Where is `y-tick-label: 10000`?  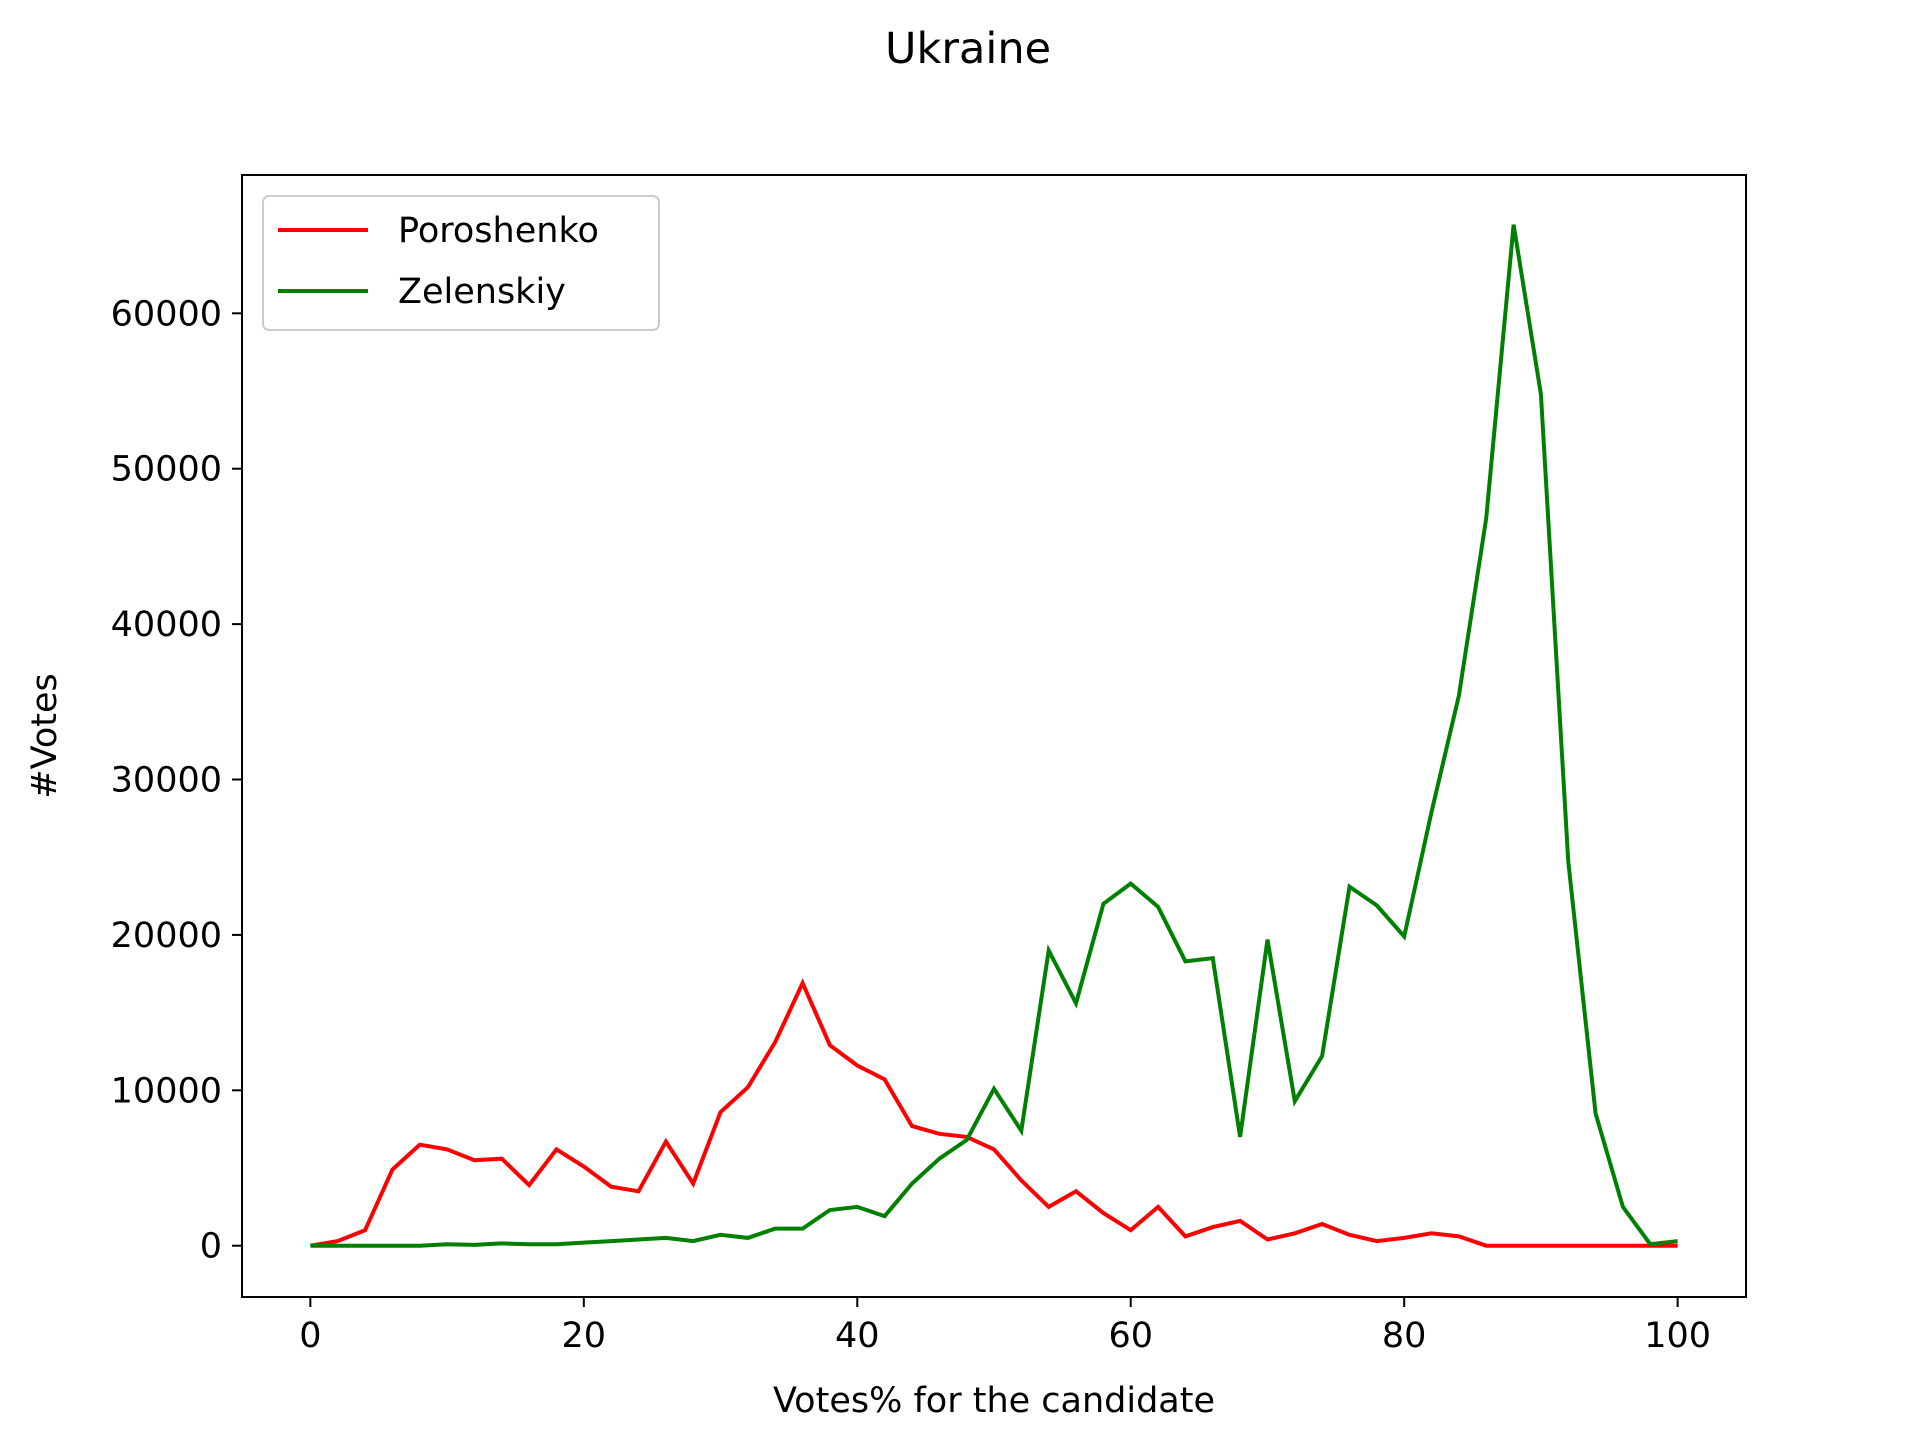 y-tick-label: 10000 is located at coordinates (166, 1091).